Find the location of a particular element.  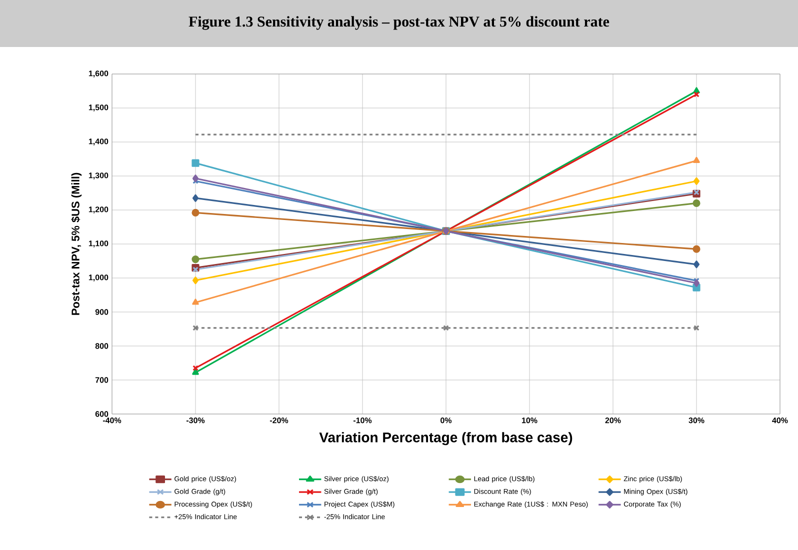

y-tick-label: 1,600 is located at coordinates (98, 74).